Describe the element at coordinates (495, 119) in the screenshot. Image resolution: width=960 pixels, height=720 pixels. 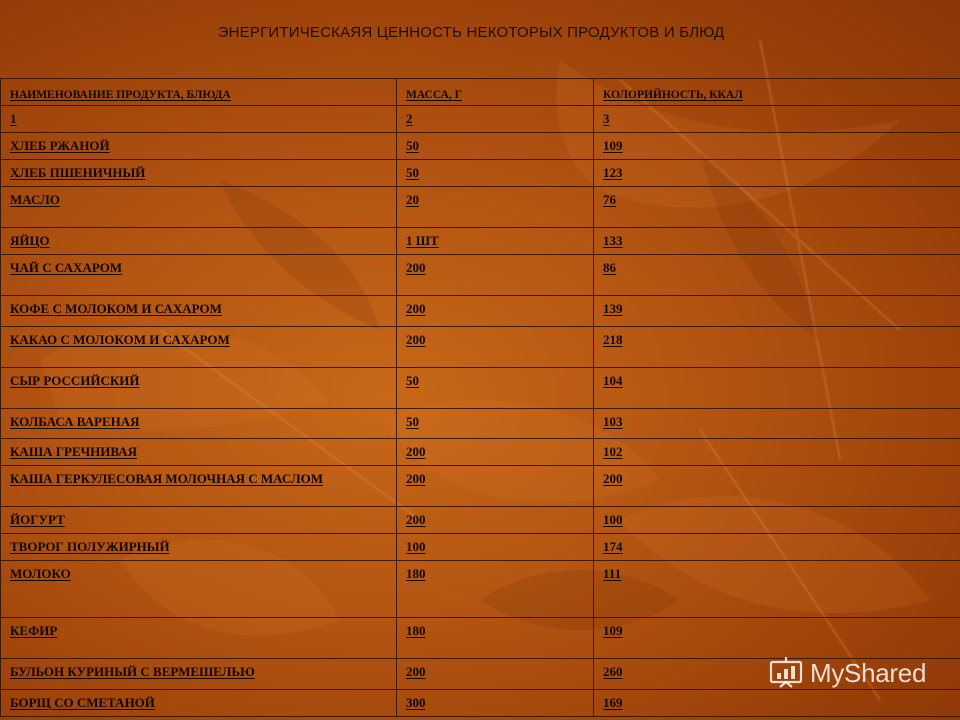
I see `mass-cell: 2` at that location.